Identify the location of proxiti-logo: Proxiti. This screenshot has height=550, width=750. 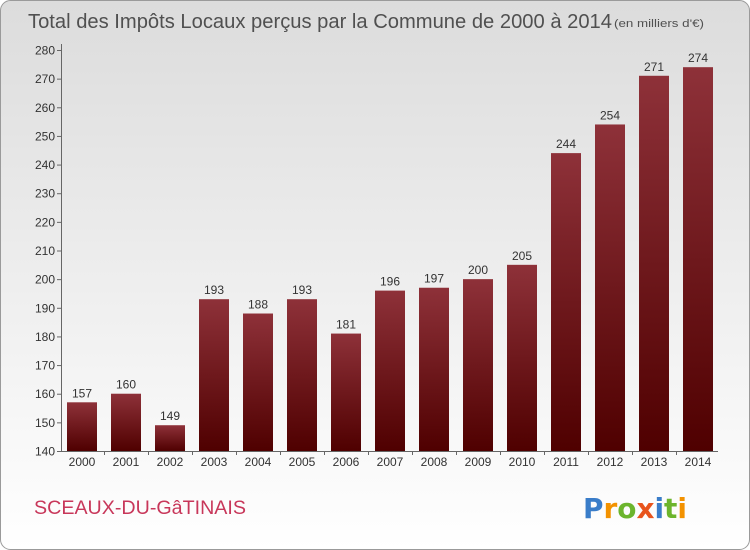
(635, 508).